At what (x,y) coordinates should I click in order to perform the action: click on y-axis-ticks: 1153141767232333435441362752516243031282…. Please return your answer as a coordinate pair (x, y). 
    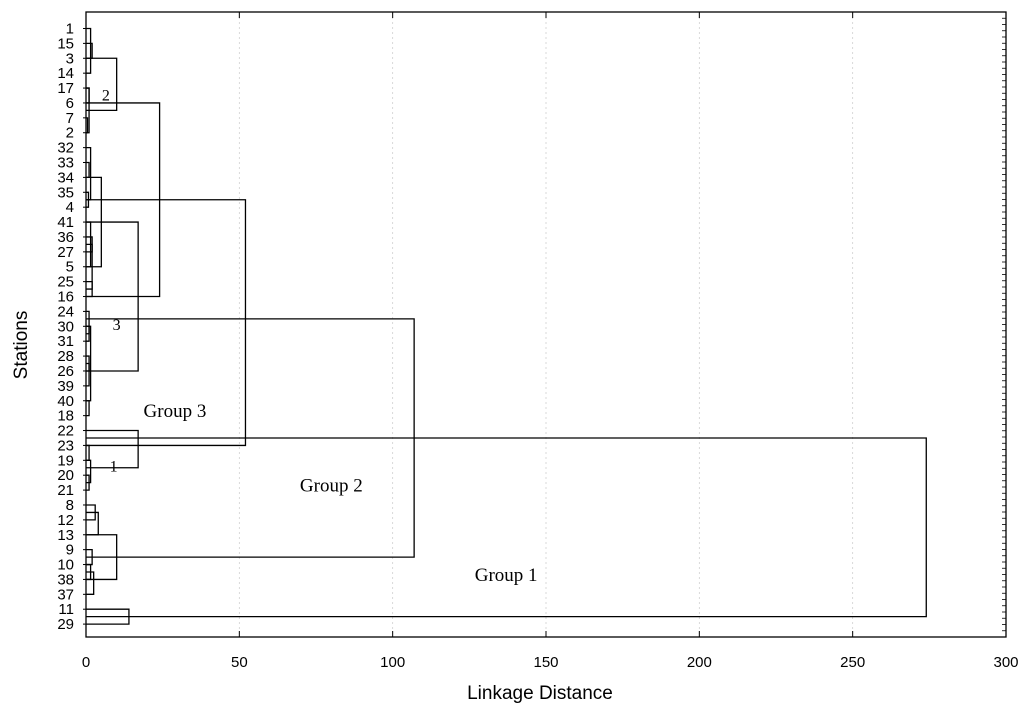
    Looking at the image, I should click on (71, 327).